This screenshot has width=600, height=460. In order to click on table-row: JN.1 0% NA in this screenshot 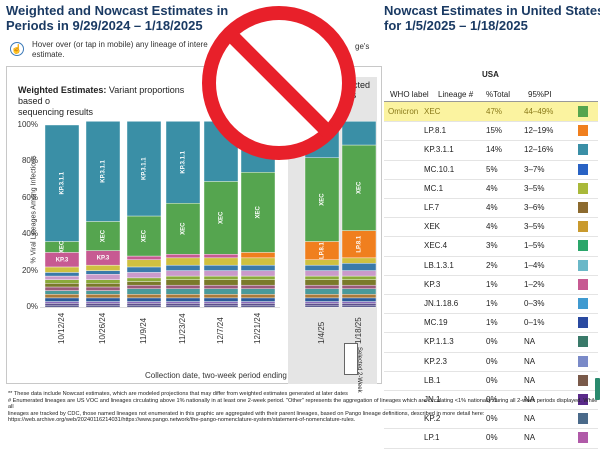, I will do `click(491, 399)`.